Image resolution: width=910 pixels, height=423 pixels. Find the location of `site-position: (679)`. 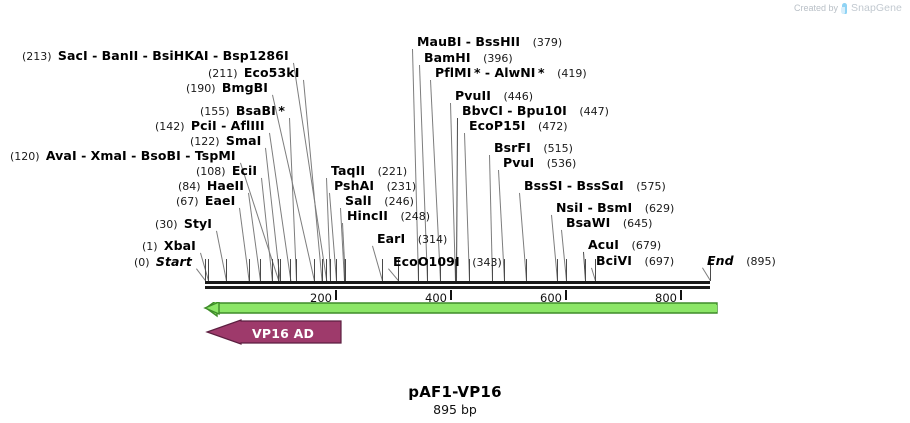

site-position: (679) is located at coordinates (646, 245).